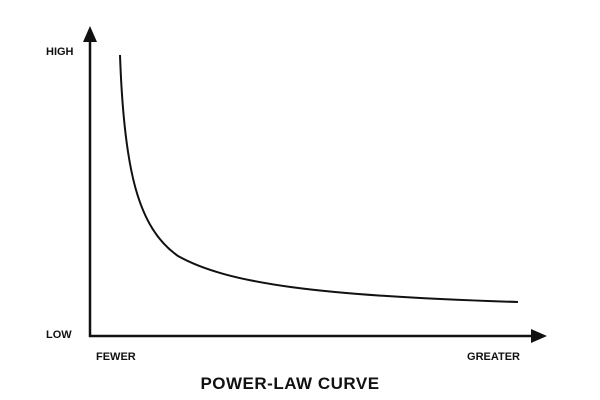 The image size is (600, 400). Describe the element at coordinates (539, 336) in the screenshot. I see `x-axis-arrow` at that location.